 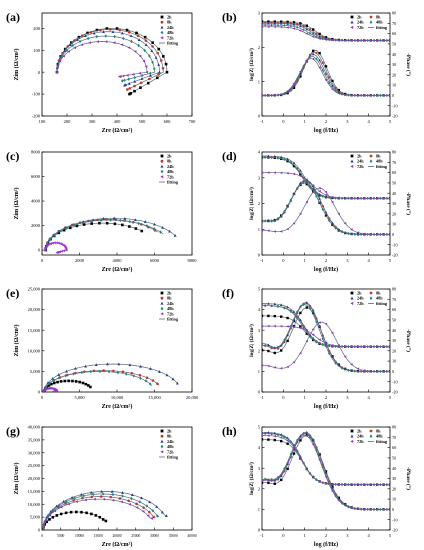 I want to click on y-tick-label: 25,000, so click(x=34, y=466).